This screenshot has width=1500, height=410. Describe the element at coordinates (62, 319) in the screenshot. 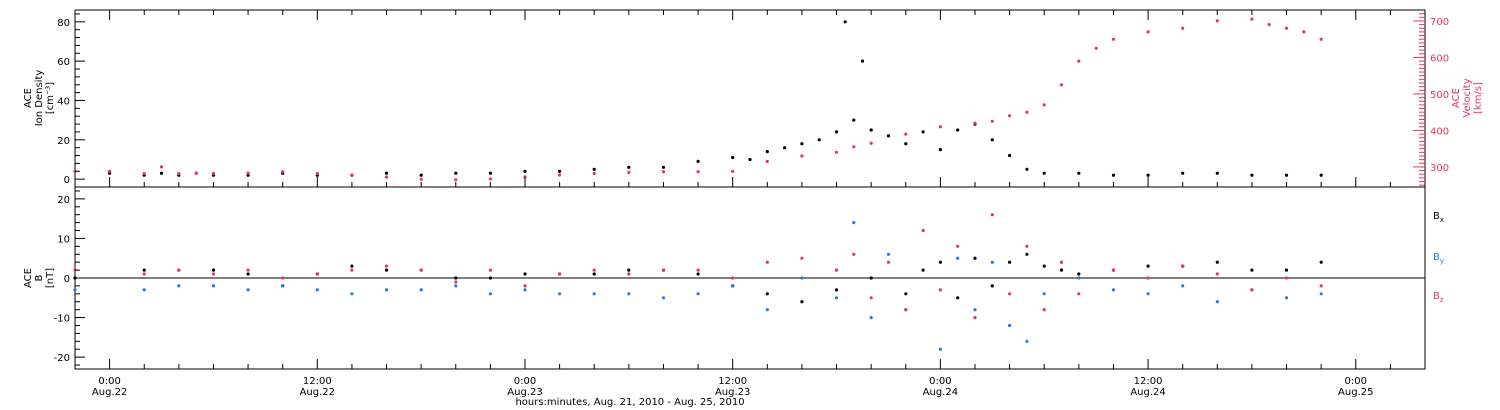

I see `magnetic-tick-label: -10` at that location.